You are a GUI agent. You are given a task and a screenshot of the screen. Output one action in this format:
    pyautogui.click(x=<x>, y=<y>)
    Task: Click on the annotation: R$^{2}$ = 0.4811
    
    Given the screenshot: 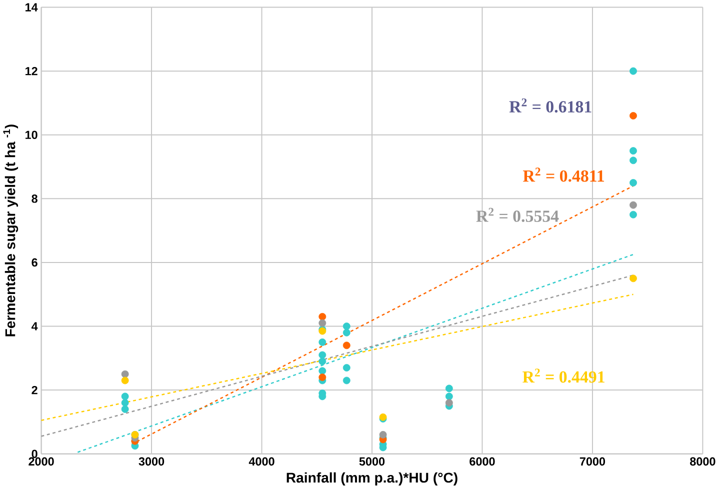 What is the action you would take?
    pyautogui.click(x=563, y=175)
    